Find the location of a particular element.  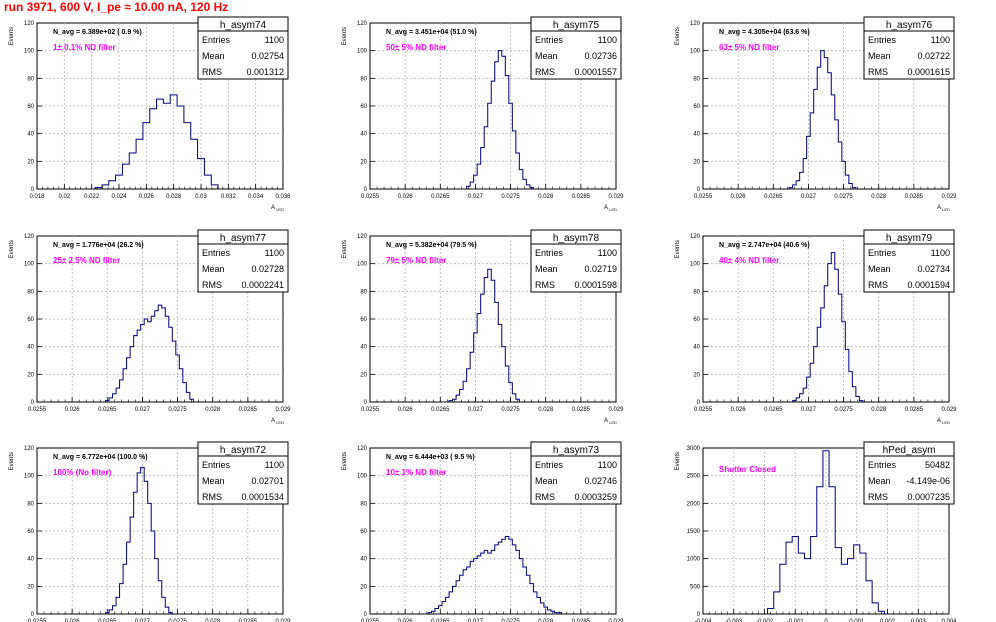

x-tick-label: 0.02 is located at coordinates (64, 197).